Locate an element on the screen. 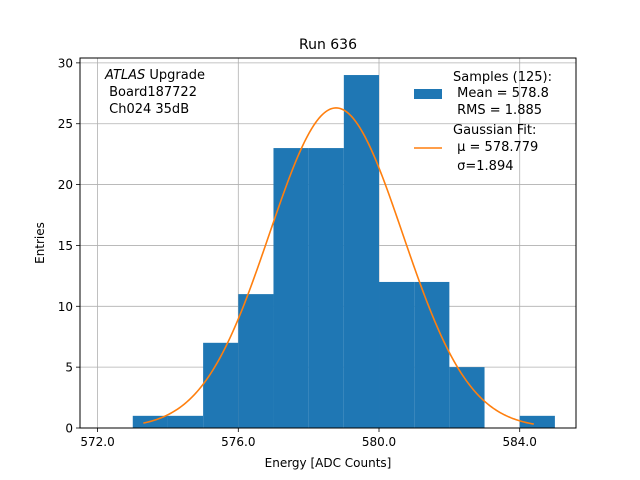  x-axis-label: Energy [ADC Counts] is located at coordinates (328, 463).